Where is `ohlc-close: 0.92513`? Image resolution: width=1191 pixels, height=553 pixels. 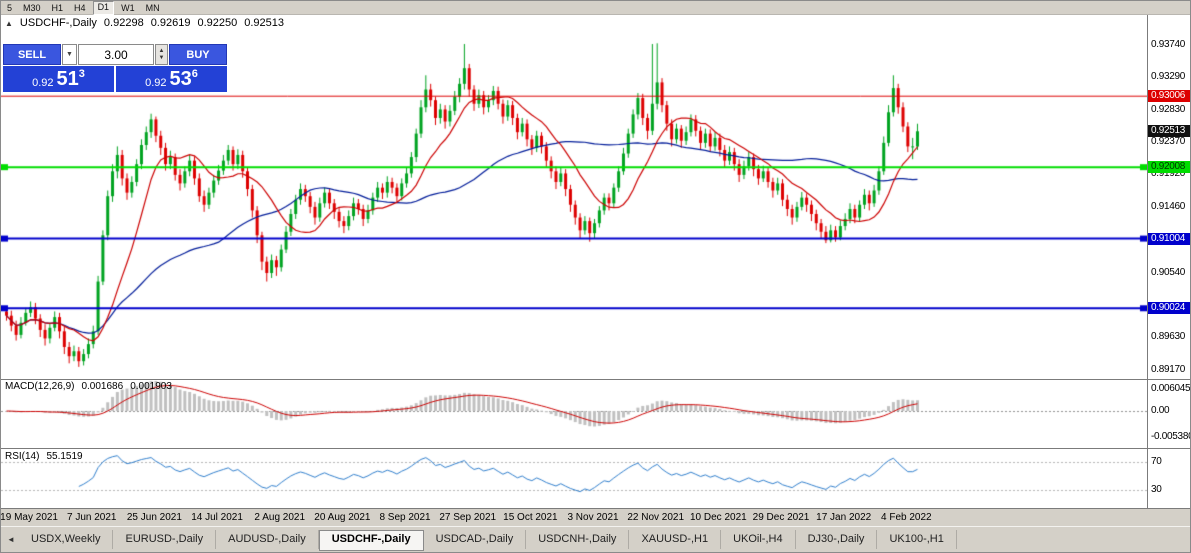 ohlc-close: 0.92513 is located at coordinates (264, 23).